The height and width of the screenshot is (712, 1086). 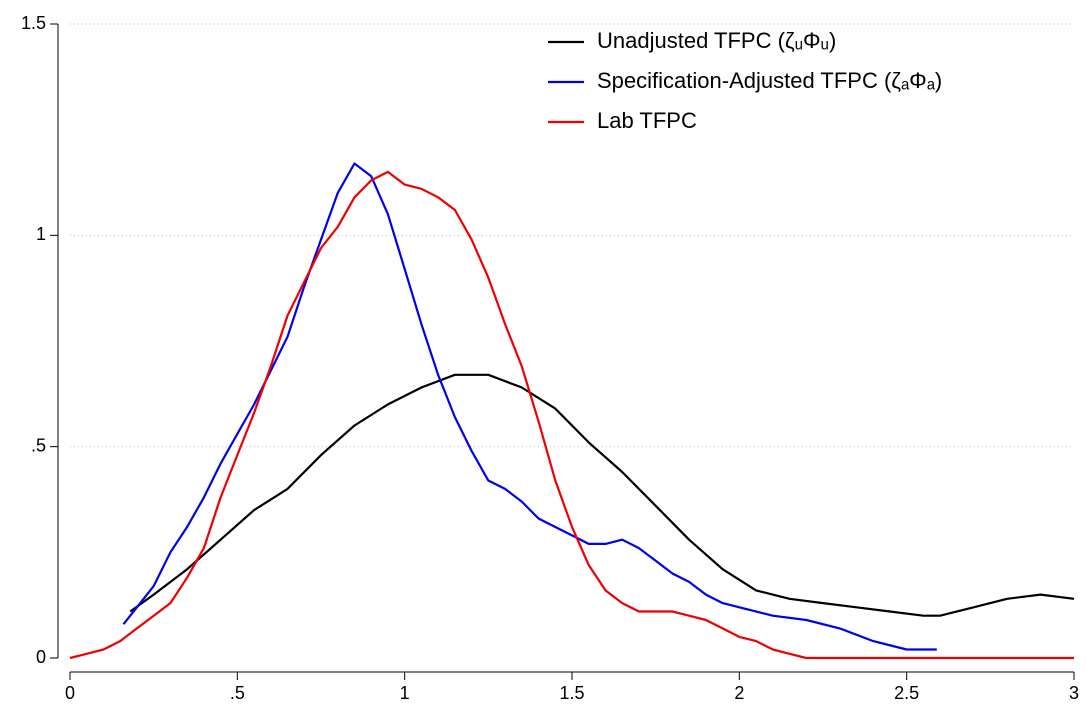 I want to click on y-tick-label: .5, so click(x=38, y=445).